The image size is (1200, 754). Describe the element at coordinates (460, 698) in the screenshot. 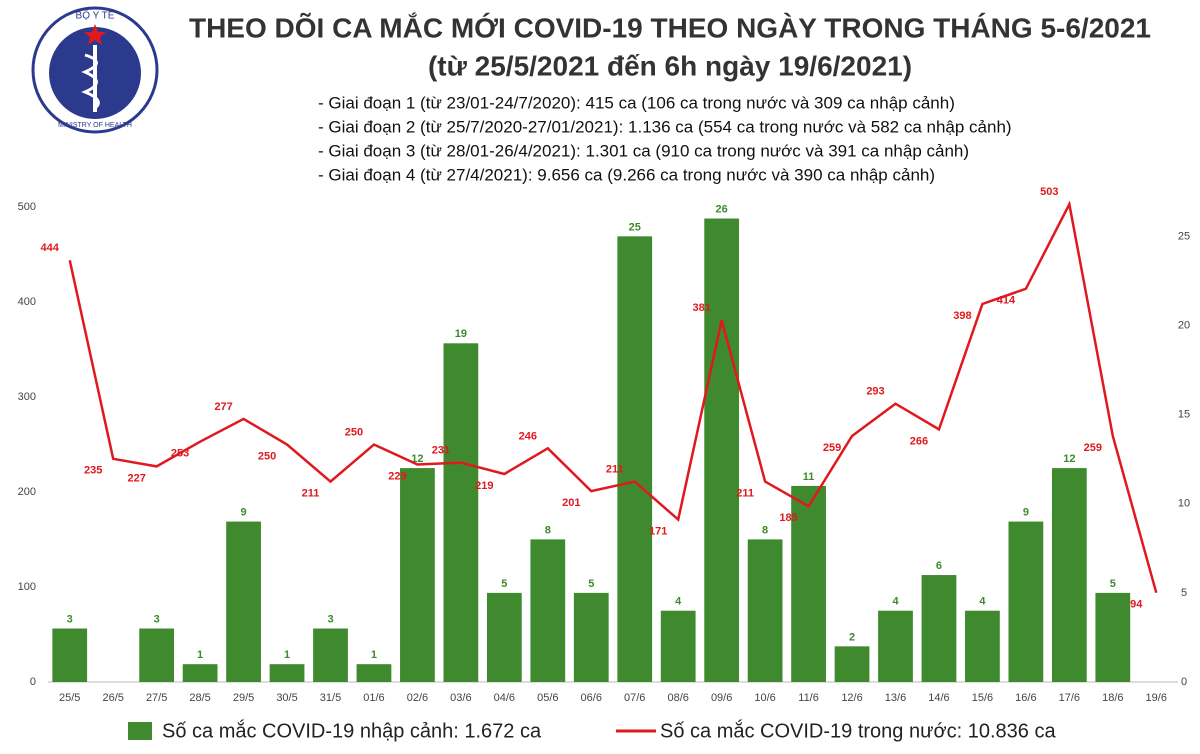

I see `x-tick-label: 03/6` at that location.